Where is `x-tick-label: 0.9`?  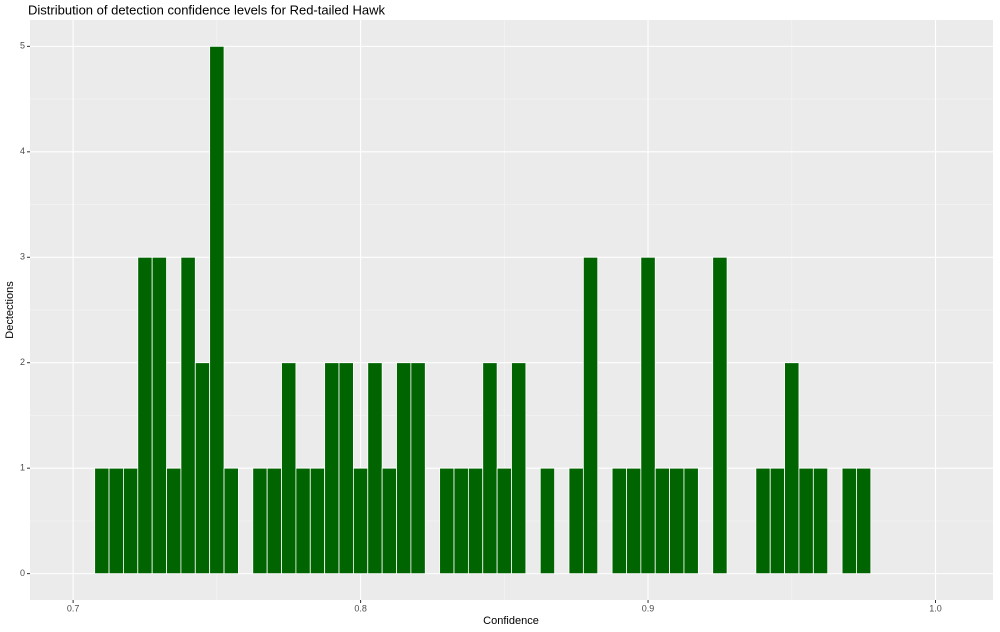 x-tick-label: 0.9 is located at coordinates (648, 608).